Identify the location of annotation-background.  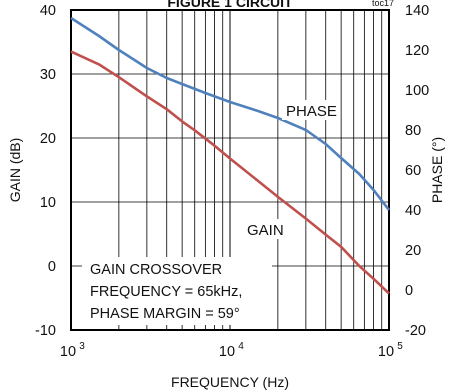
(177, 291).